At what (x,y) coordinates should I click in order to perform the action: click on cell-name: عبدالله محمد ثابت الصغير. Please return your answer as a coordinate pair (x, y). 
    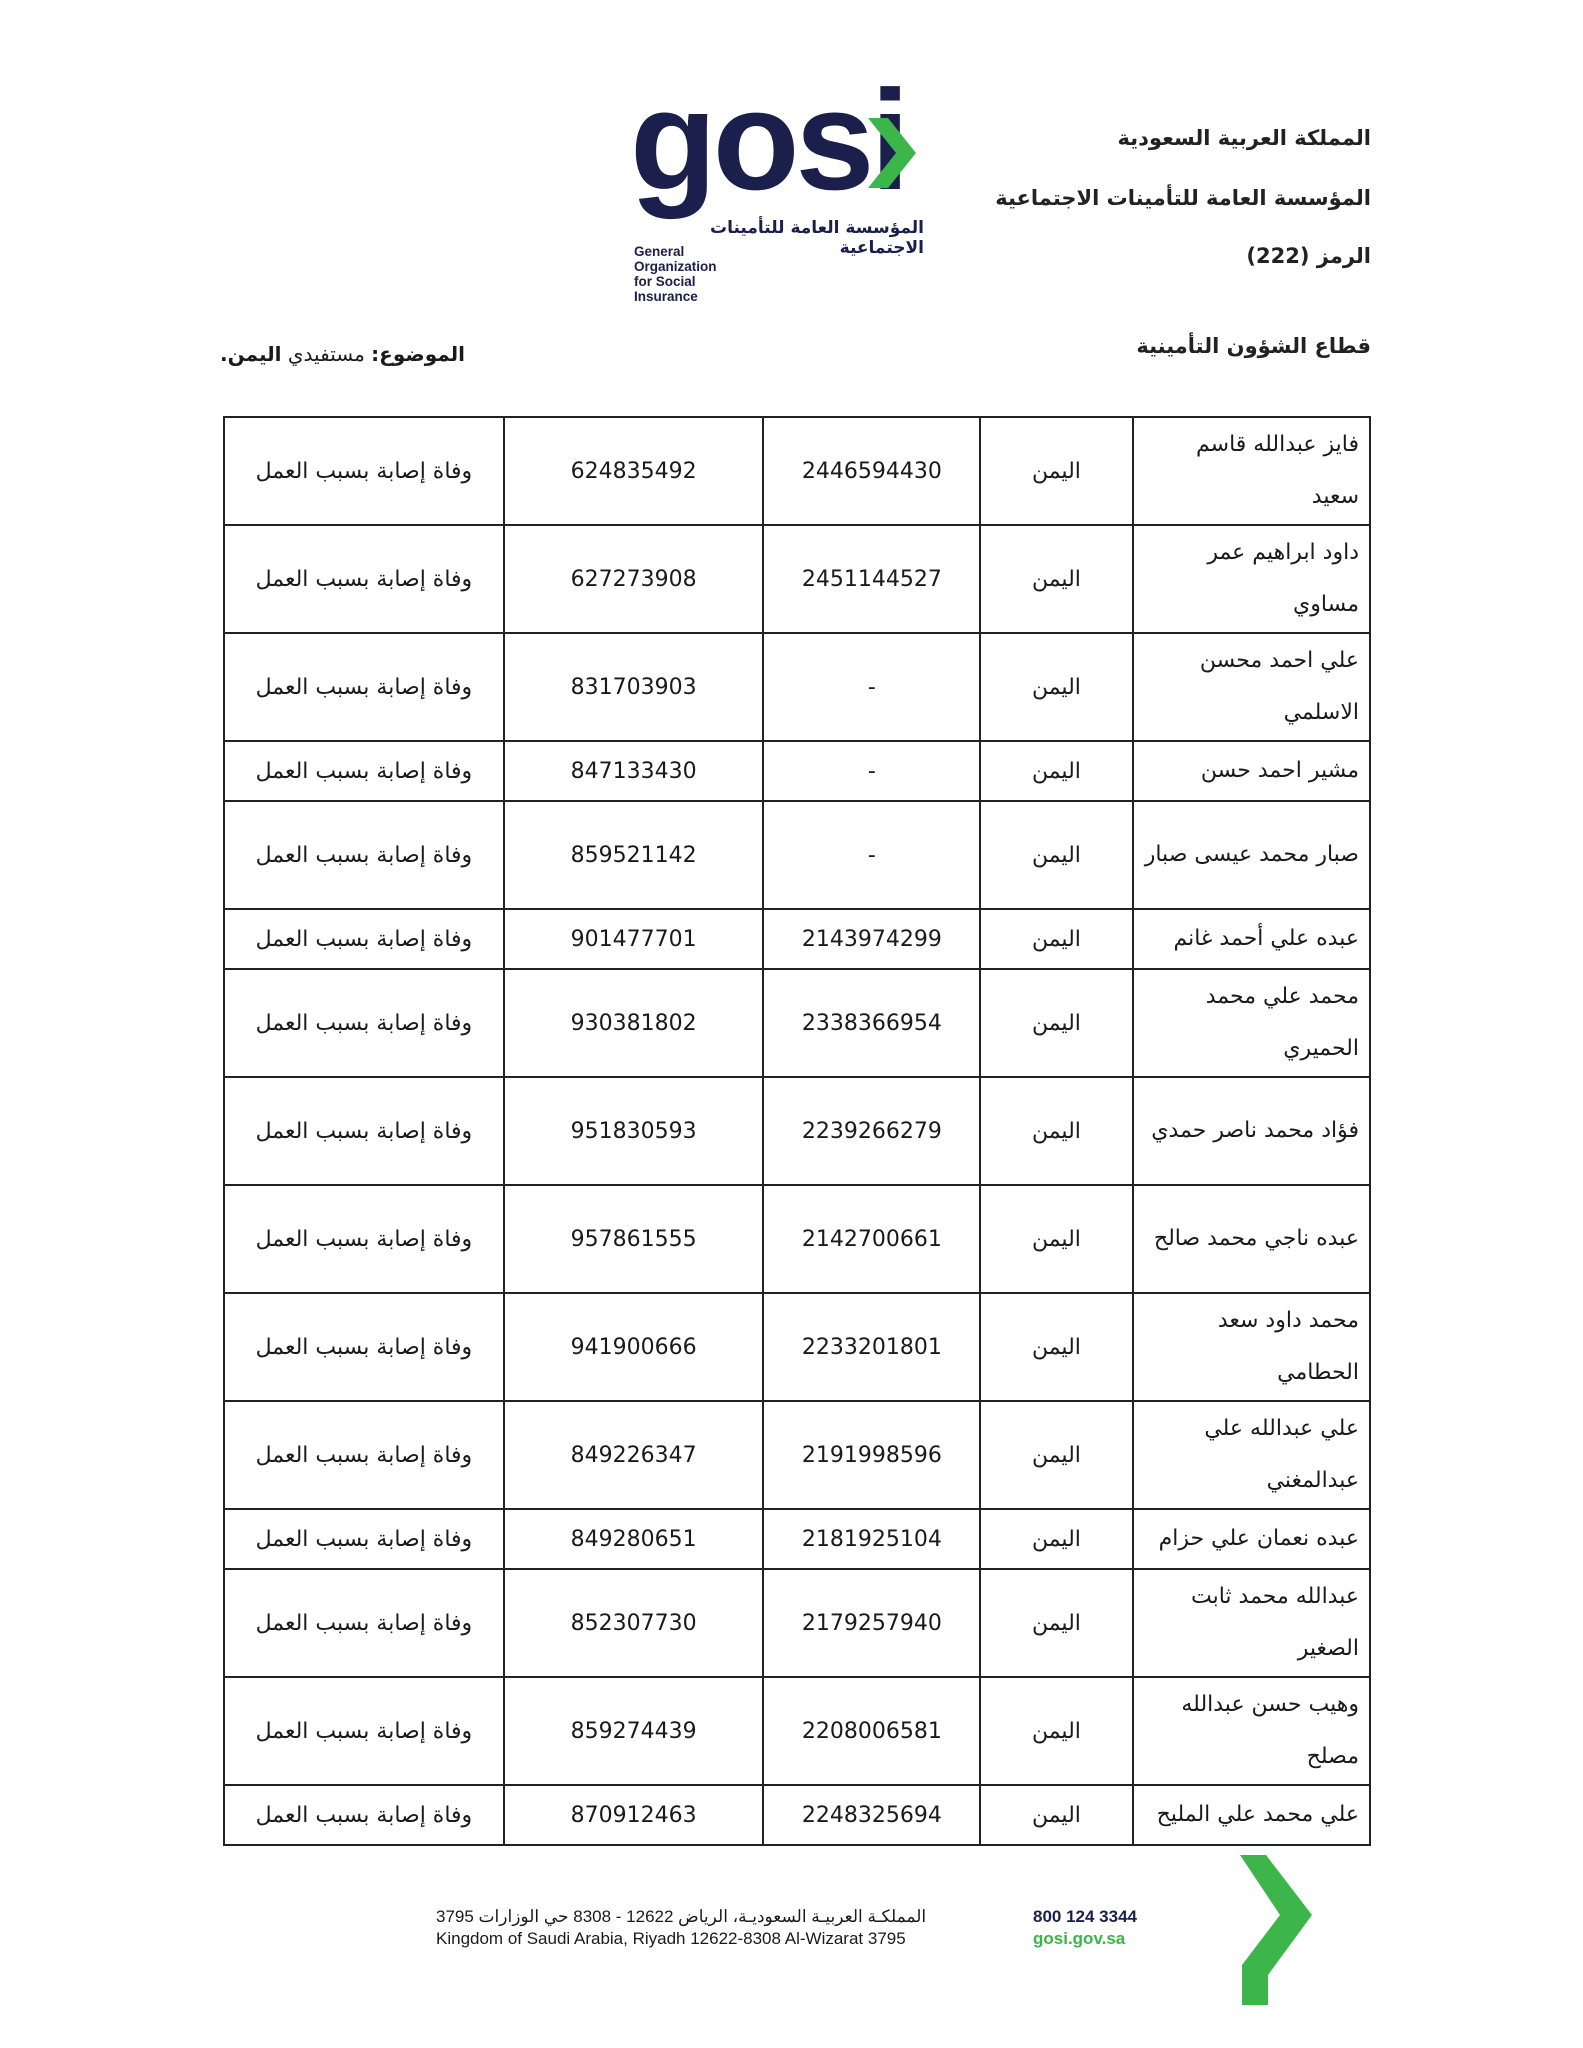
    Looking at the image, I should click on (1251, 1623).